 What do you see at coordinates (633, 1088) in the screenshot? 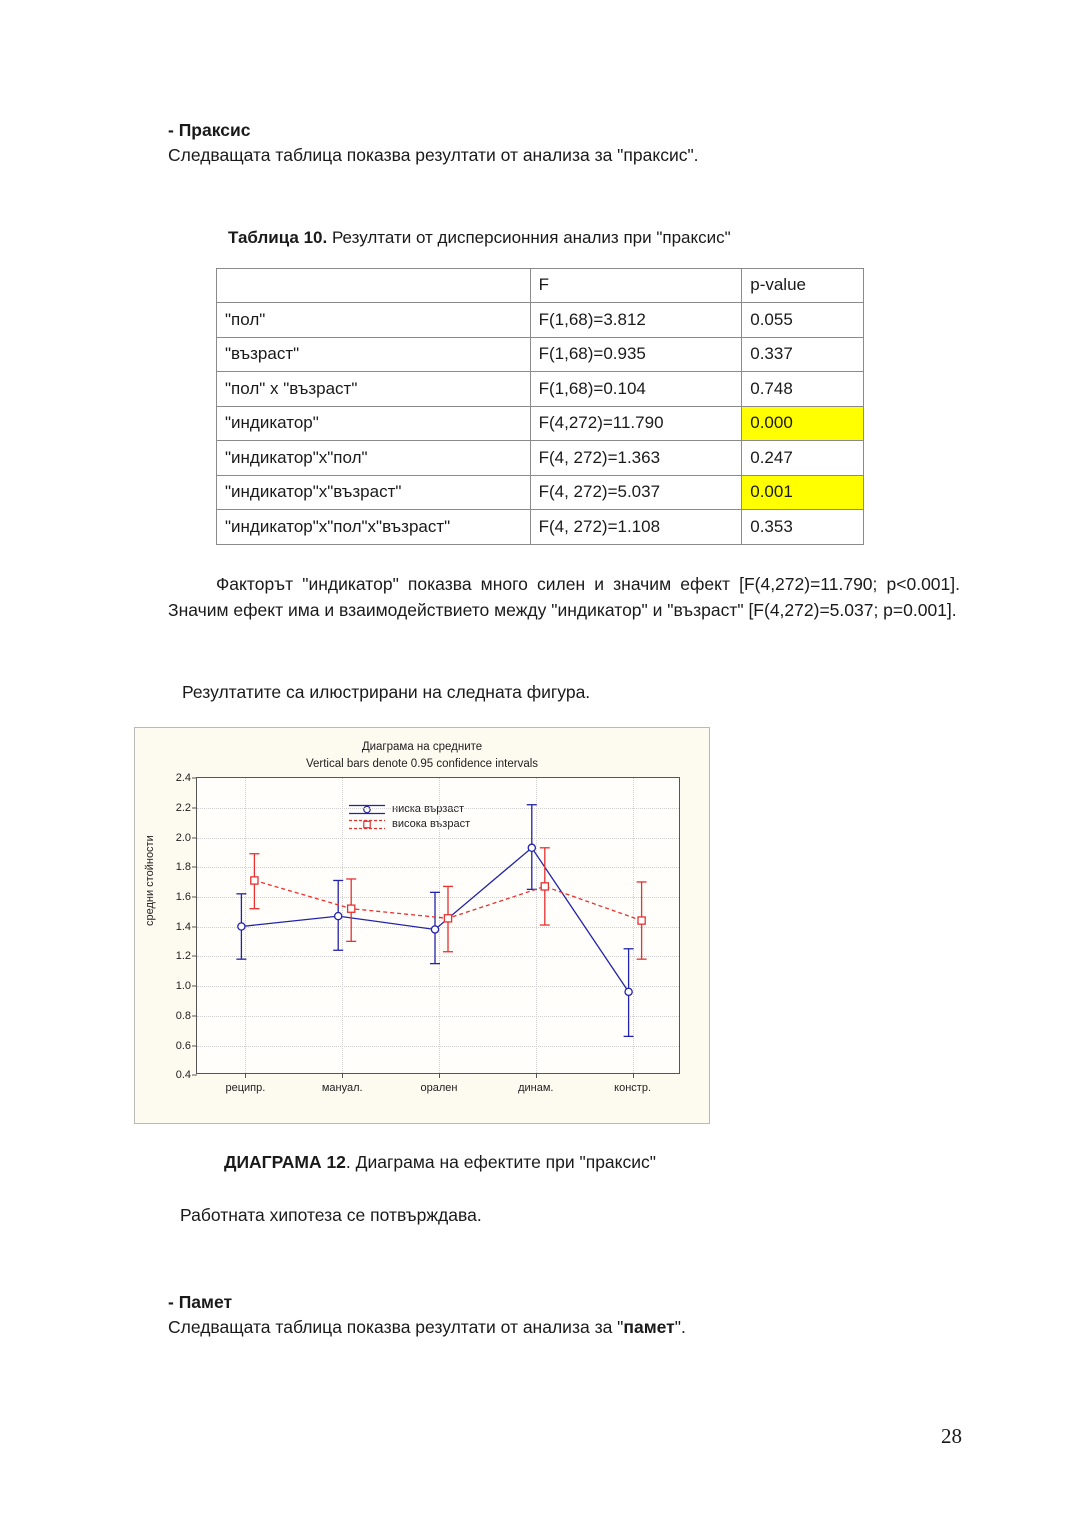
I see `chart-x-tick-label: констр.` at bounding box center [633, 1088].